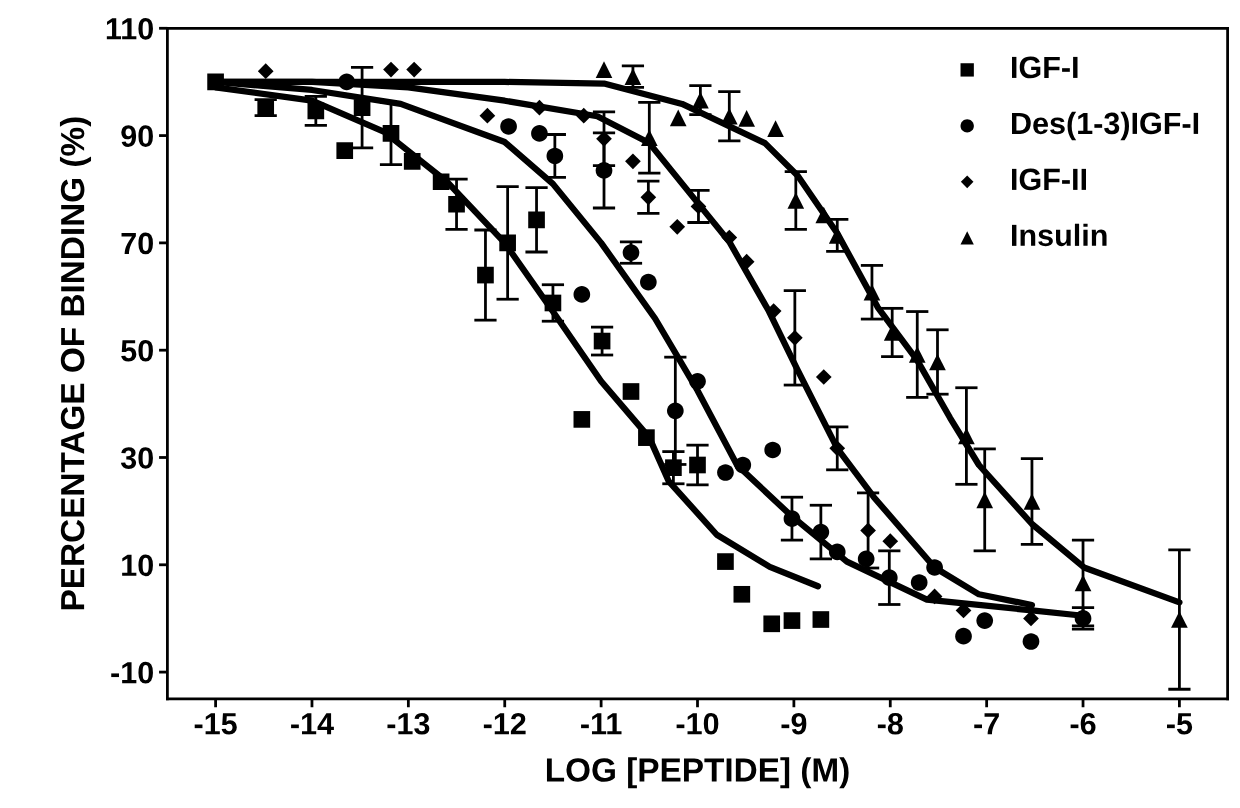 Image resolution: width=1240 pixels, height=808 pixels. I want to click on x-axis-title: LOG [PEPTIDE] (M), so click(697, 773).